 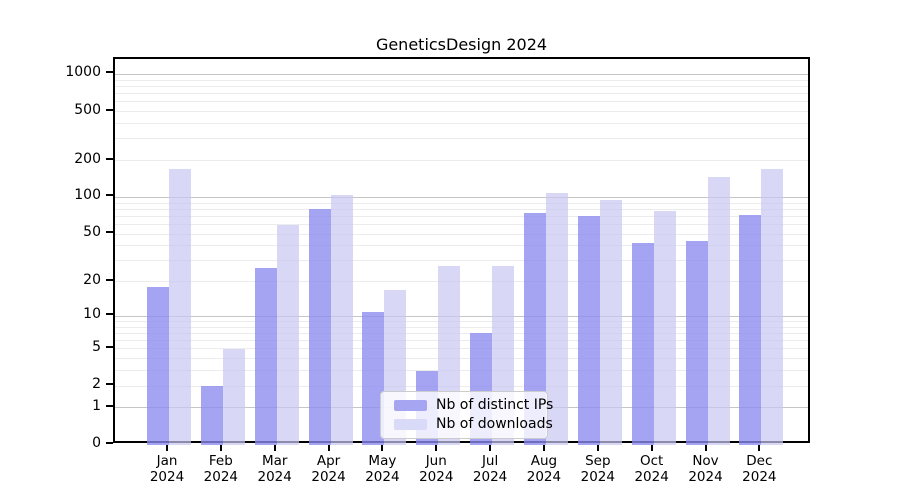 I want to click on bar-ips-aug, so click(x=534, y=328).